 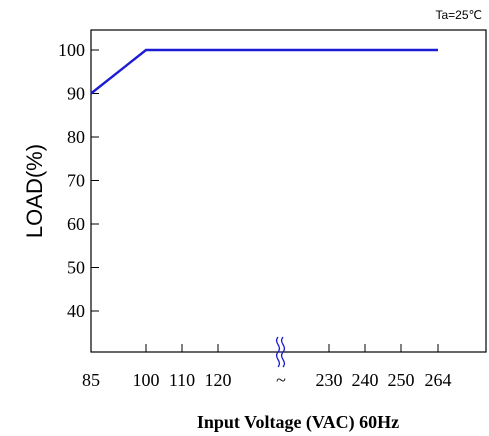 I want to click on y-tick-label: 80, so click(x=76, y=137).